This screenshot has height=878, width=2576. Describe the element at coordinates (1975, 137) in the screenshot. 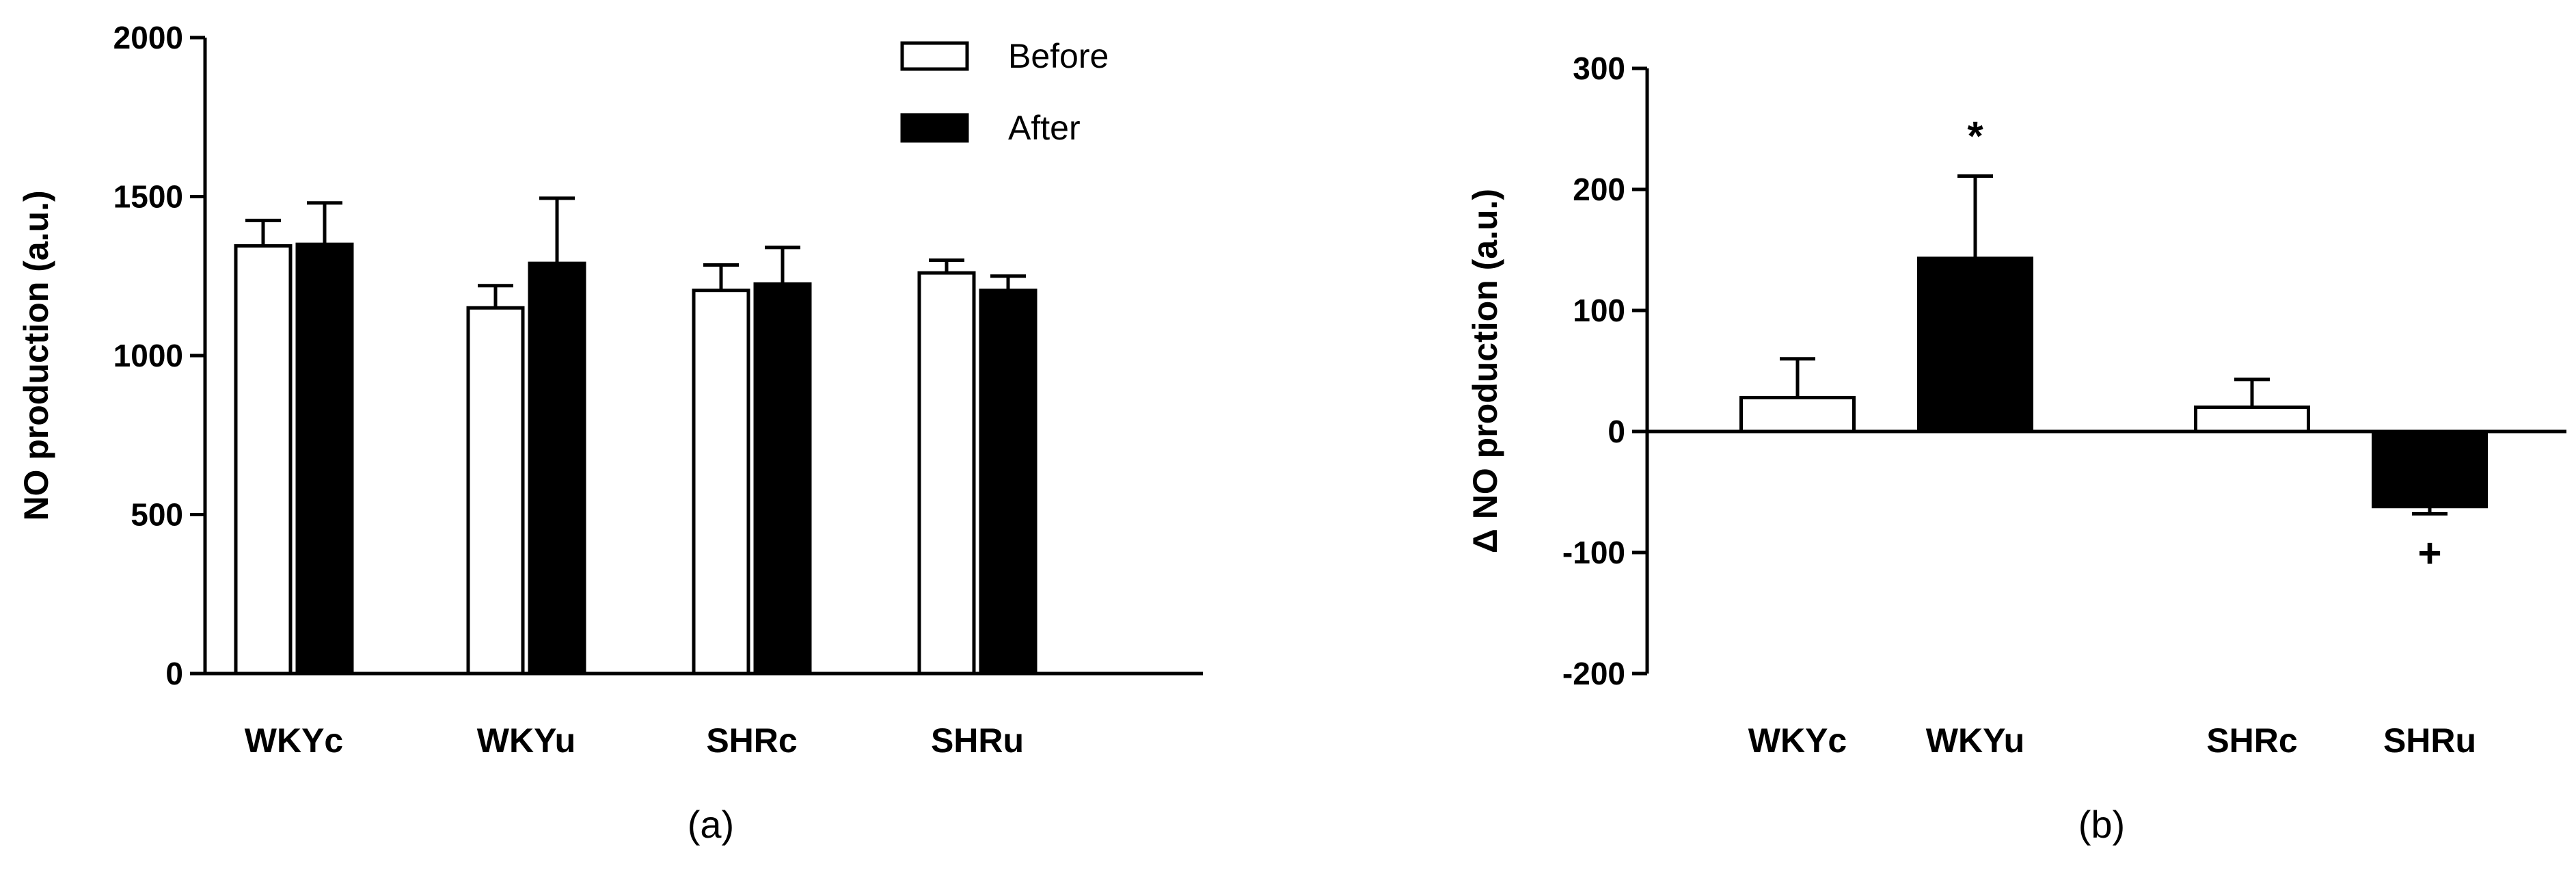

I see `significance-marker: *` at that location.